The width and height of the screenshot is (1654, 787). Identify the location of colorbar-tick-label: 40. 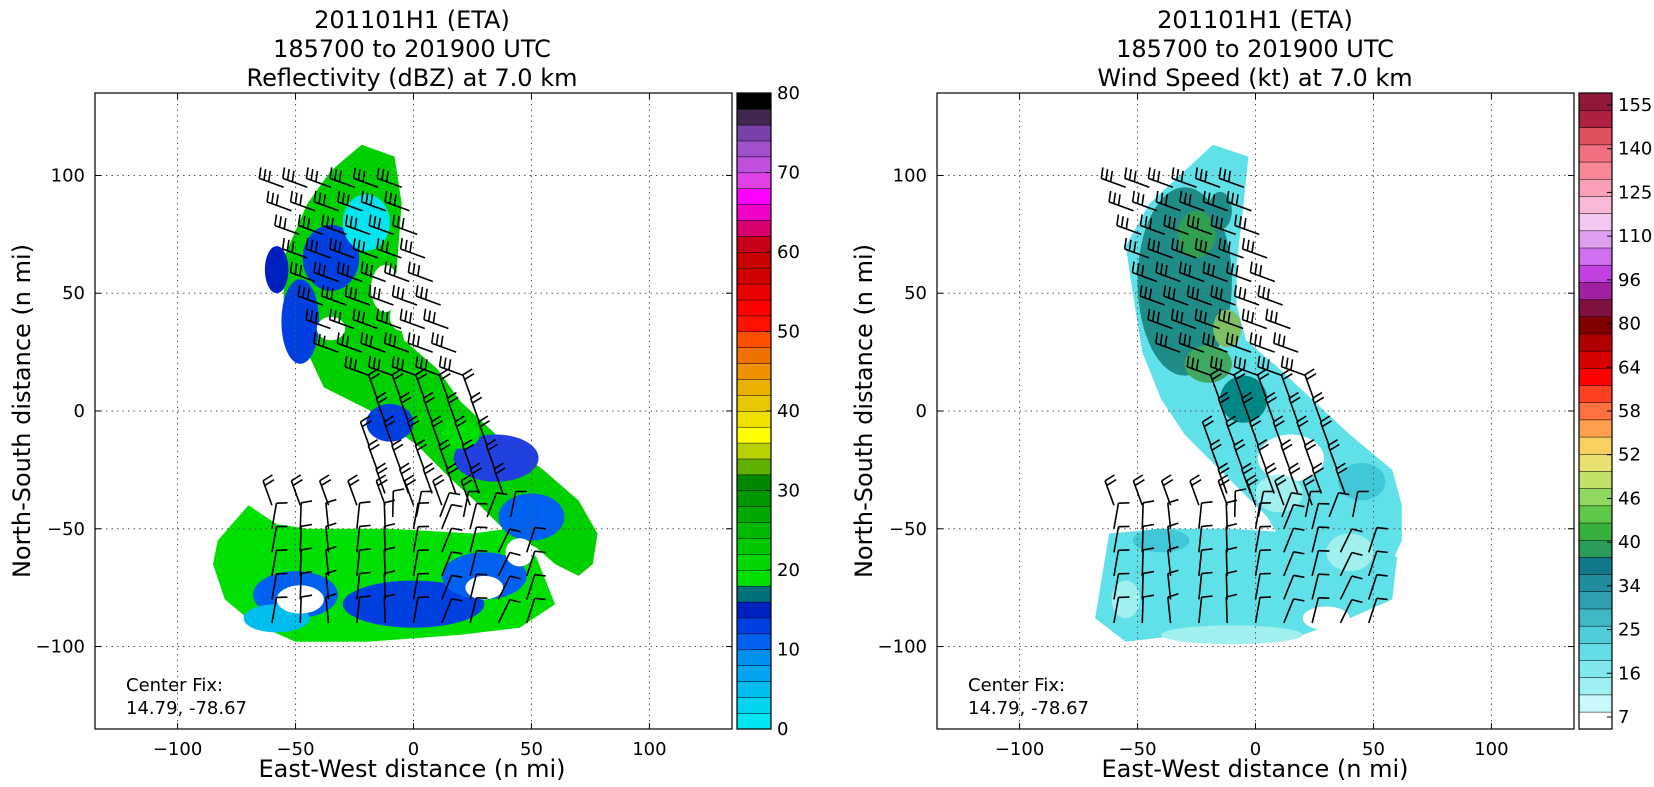
(1629, 542).